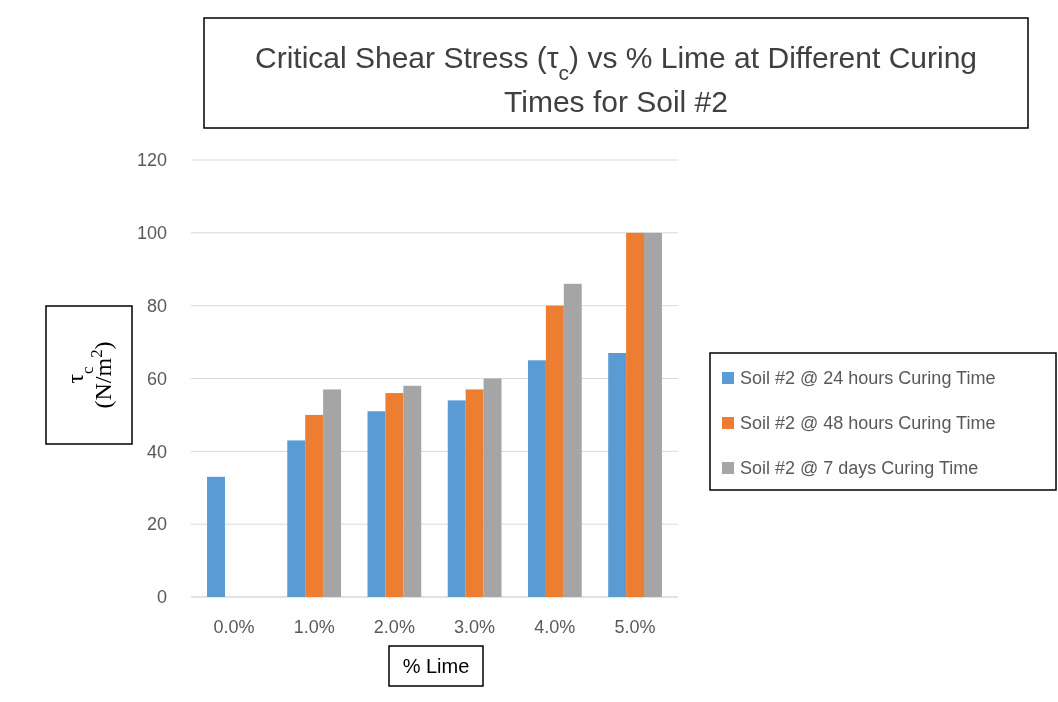  What do you see at coordinates (156, 378) in the screenshot?
I see `y-tick-label: 60` at bounding box center [156, 378].